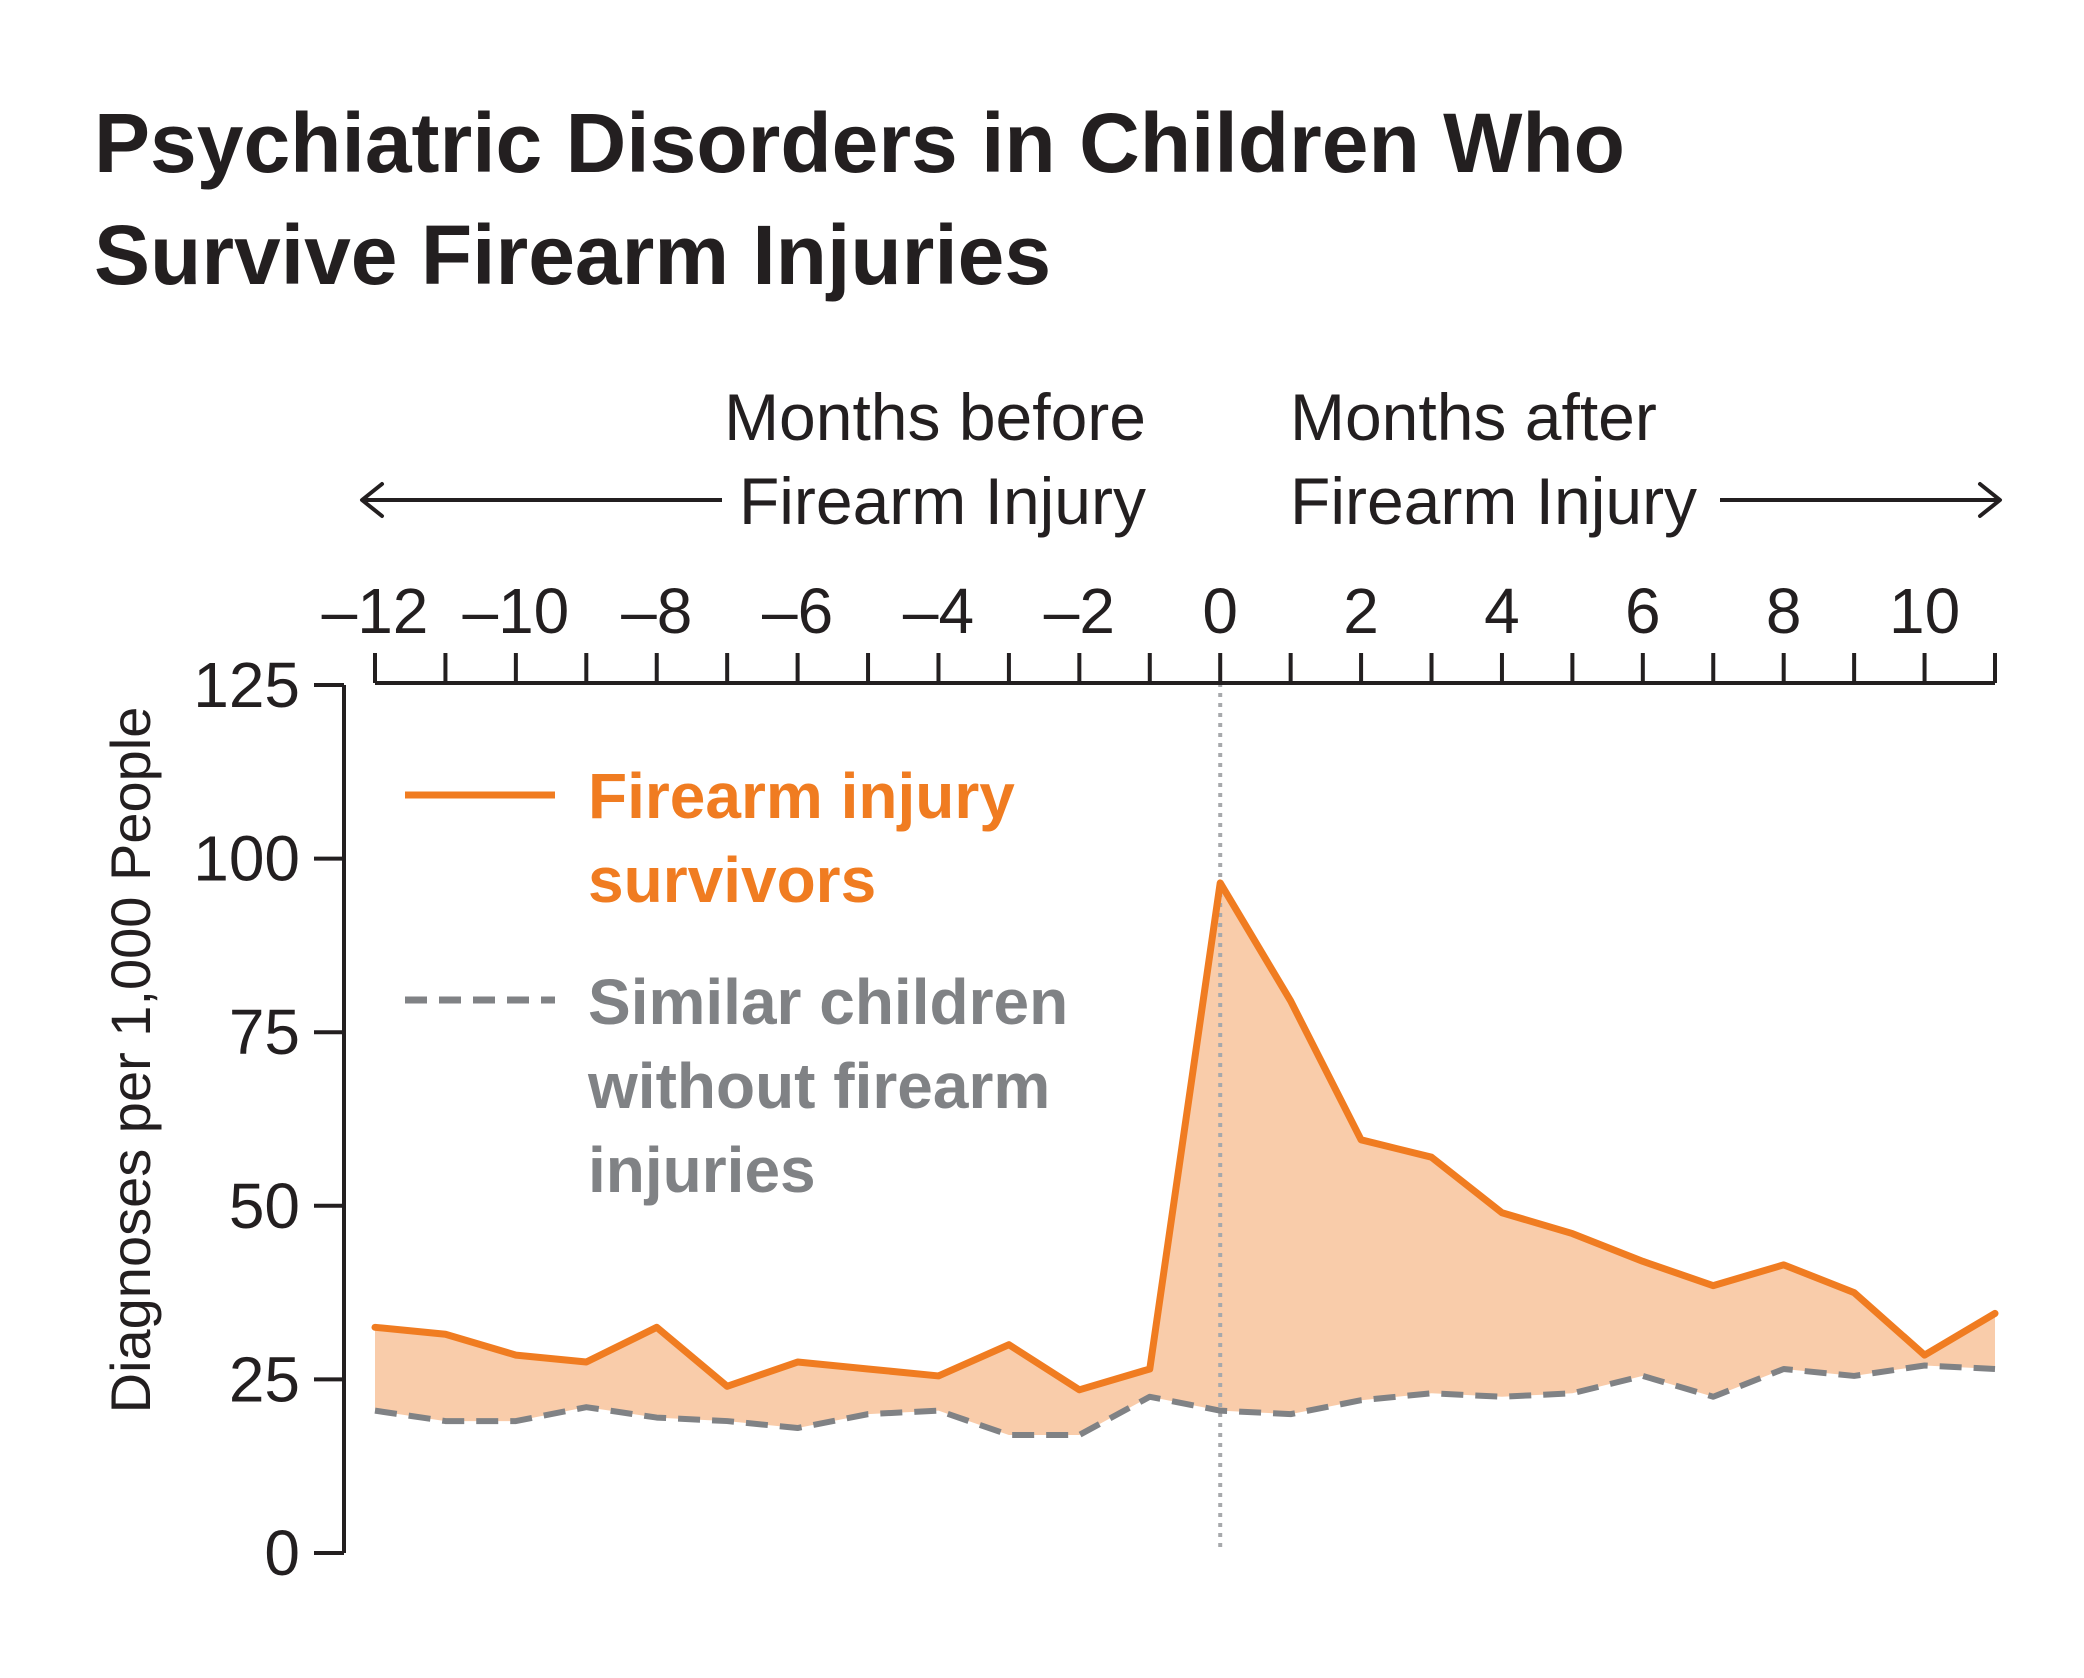 Image resolution: width=2084 pixels, height=1678 pixels. Describe the element at coordinates (246, 859) in the screenshot. I see `y-tick-label: 100` at that location.